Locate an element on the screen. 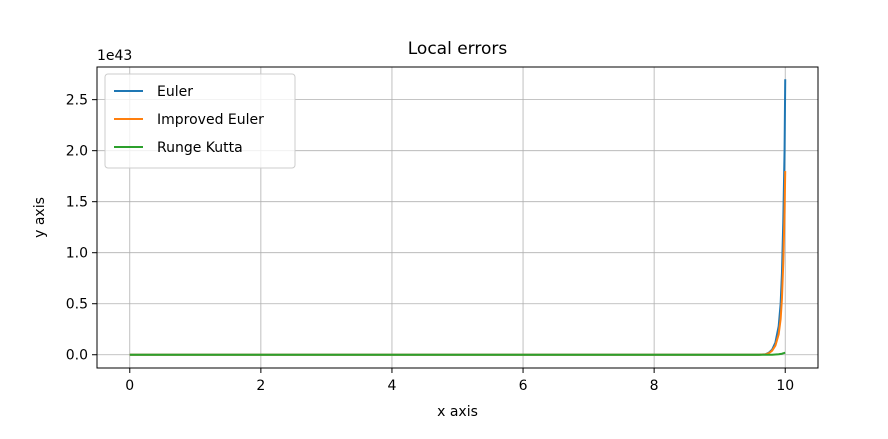  x-tick-label: 4 is located at coordinates (391, 386).